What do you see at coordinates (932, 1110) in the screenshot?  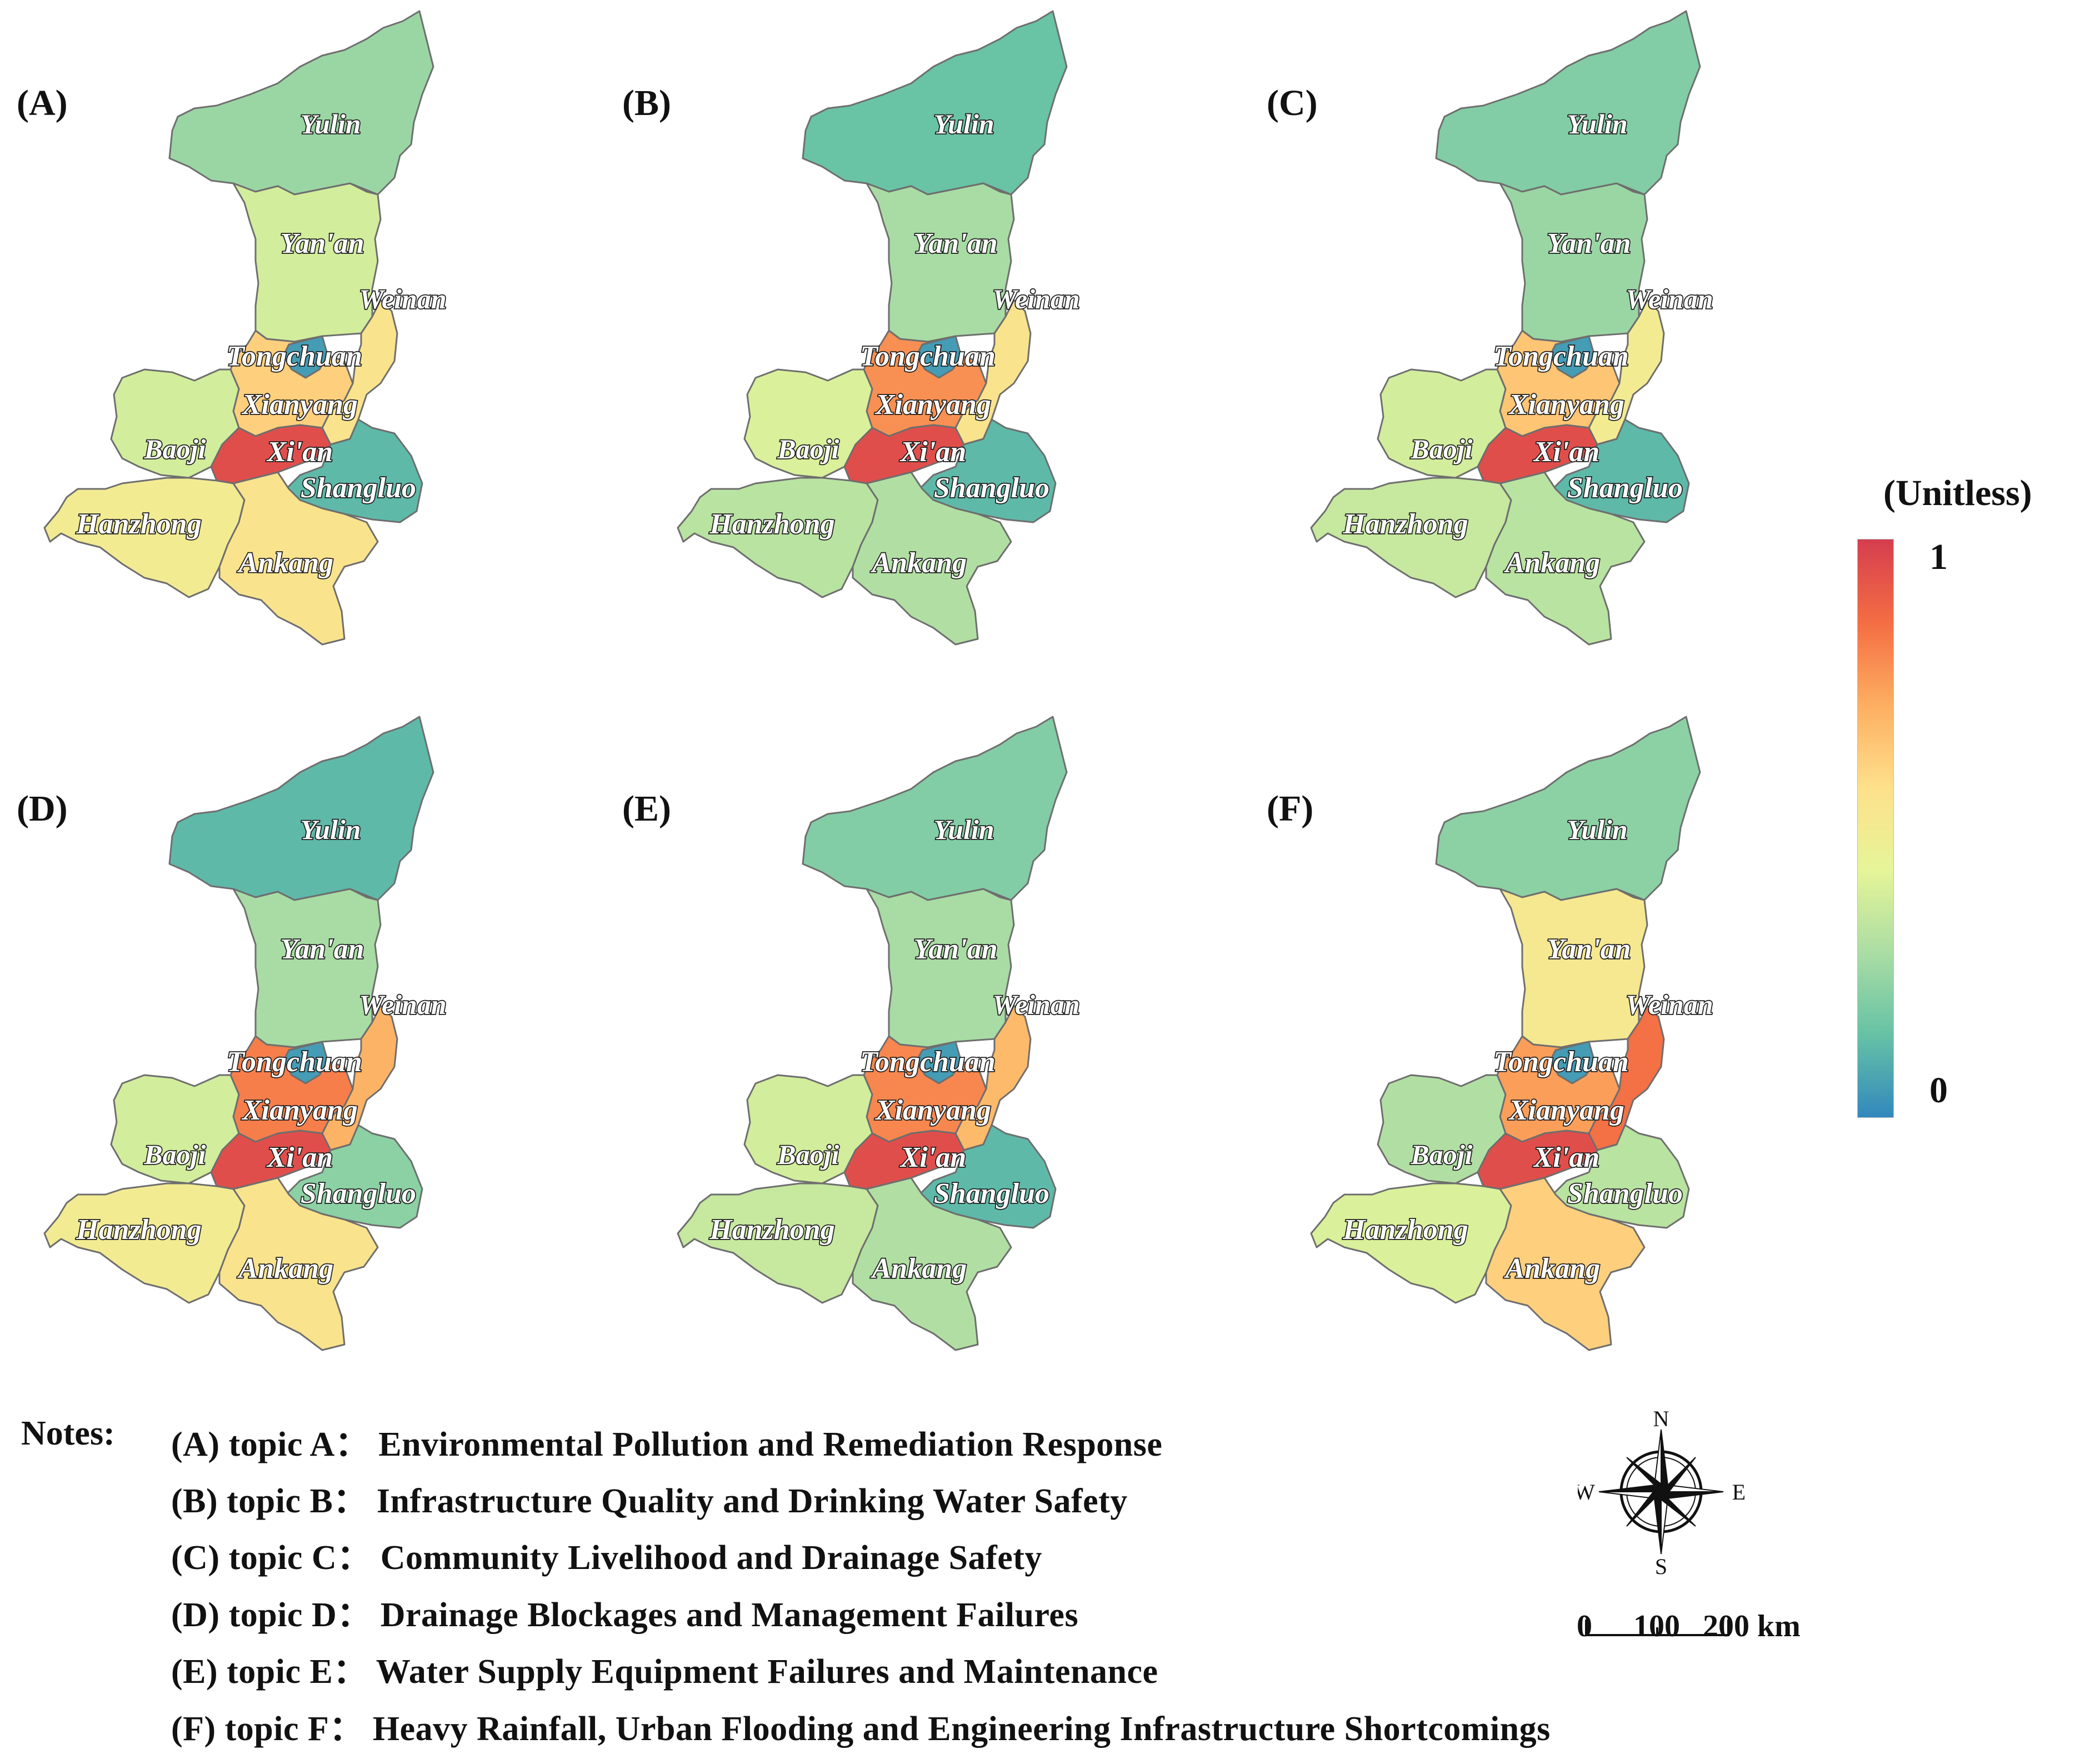 I see `label-xianyang-e: Xianyang` at bounding box center [932, 1110].